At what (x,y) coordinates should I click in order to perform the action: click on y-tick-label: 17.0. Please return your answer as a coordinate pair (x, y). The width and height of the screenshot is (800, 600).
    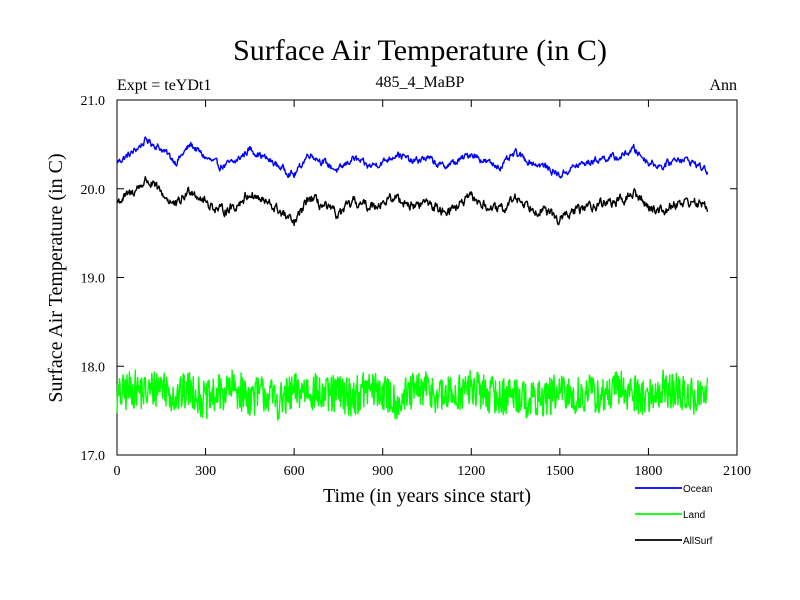
    Looking at the image, I should click on (93, 456).